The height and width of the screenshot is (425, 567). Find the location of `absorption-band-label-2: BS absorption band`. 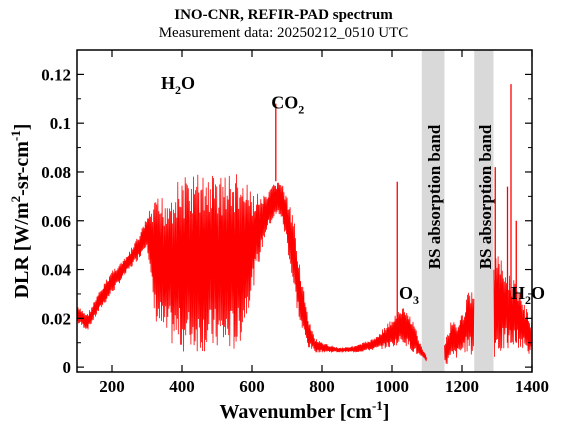

absorption-band-label-2: BS absorption band is located at coordinates (485, 196).